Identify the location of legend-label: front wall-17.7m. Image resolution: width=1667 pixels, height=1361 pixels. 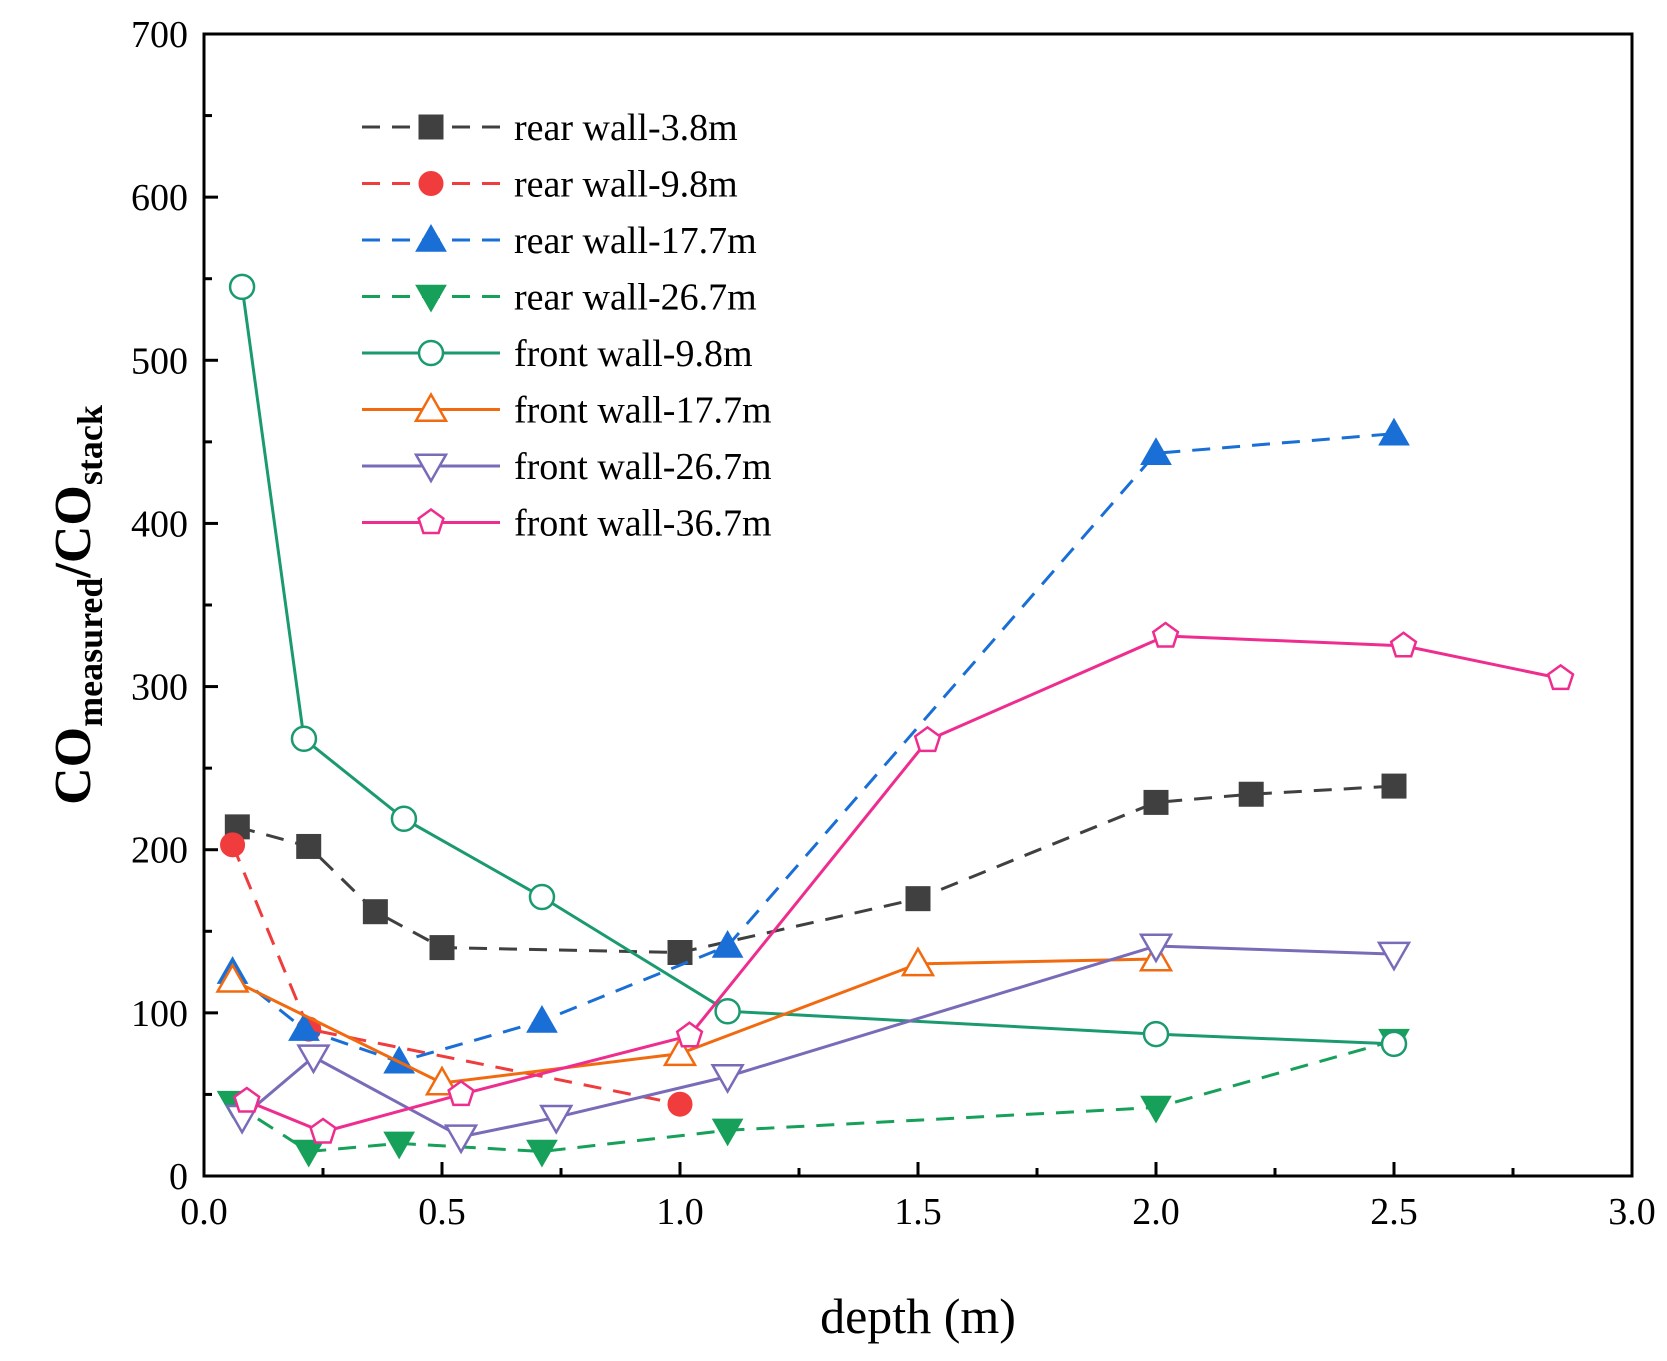
(643, 411).